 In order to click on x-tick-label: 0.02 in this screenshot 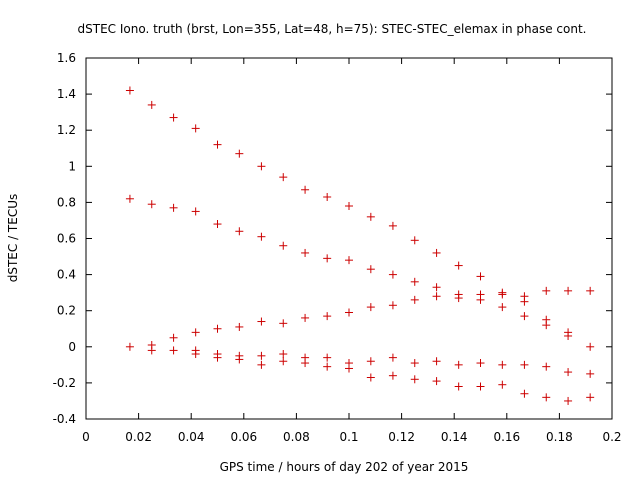, I will do `click(138, 437)`.